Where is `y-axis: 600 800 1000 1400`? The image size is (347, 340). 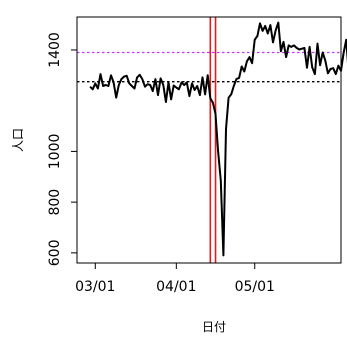
y-axis: 600 800 1000 1400 is located at coordinates (62, 149).